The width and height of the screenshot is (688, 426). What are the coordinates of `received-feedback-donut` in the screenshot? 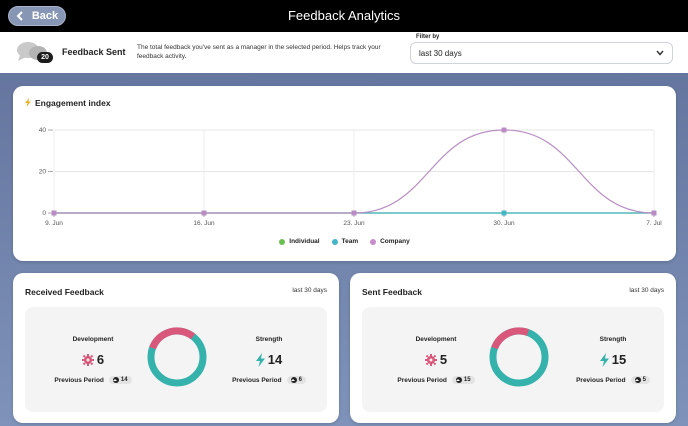 It's located at (177, 357).